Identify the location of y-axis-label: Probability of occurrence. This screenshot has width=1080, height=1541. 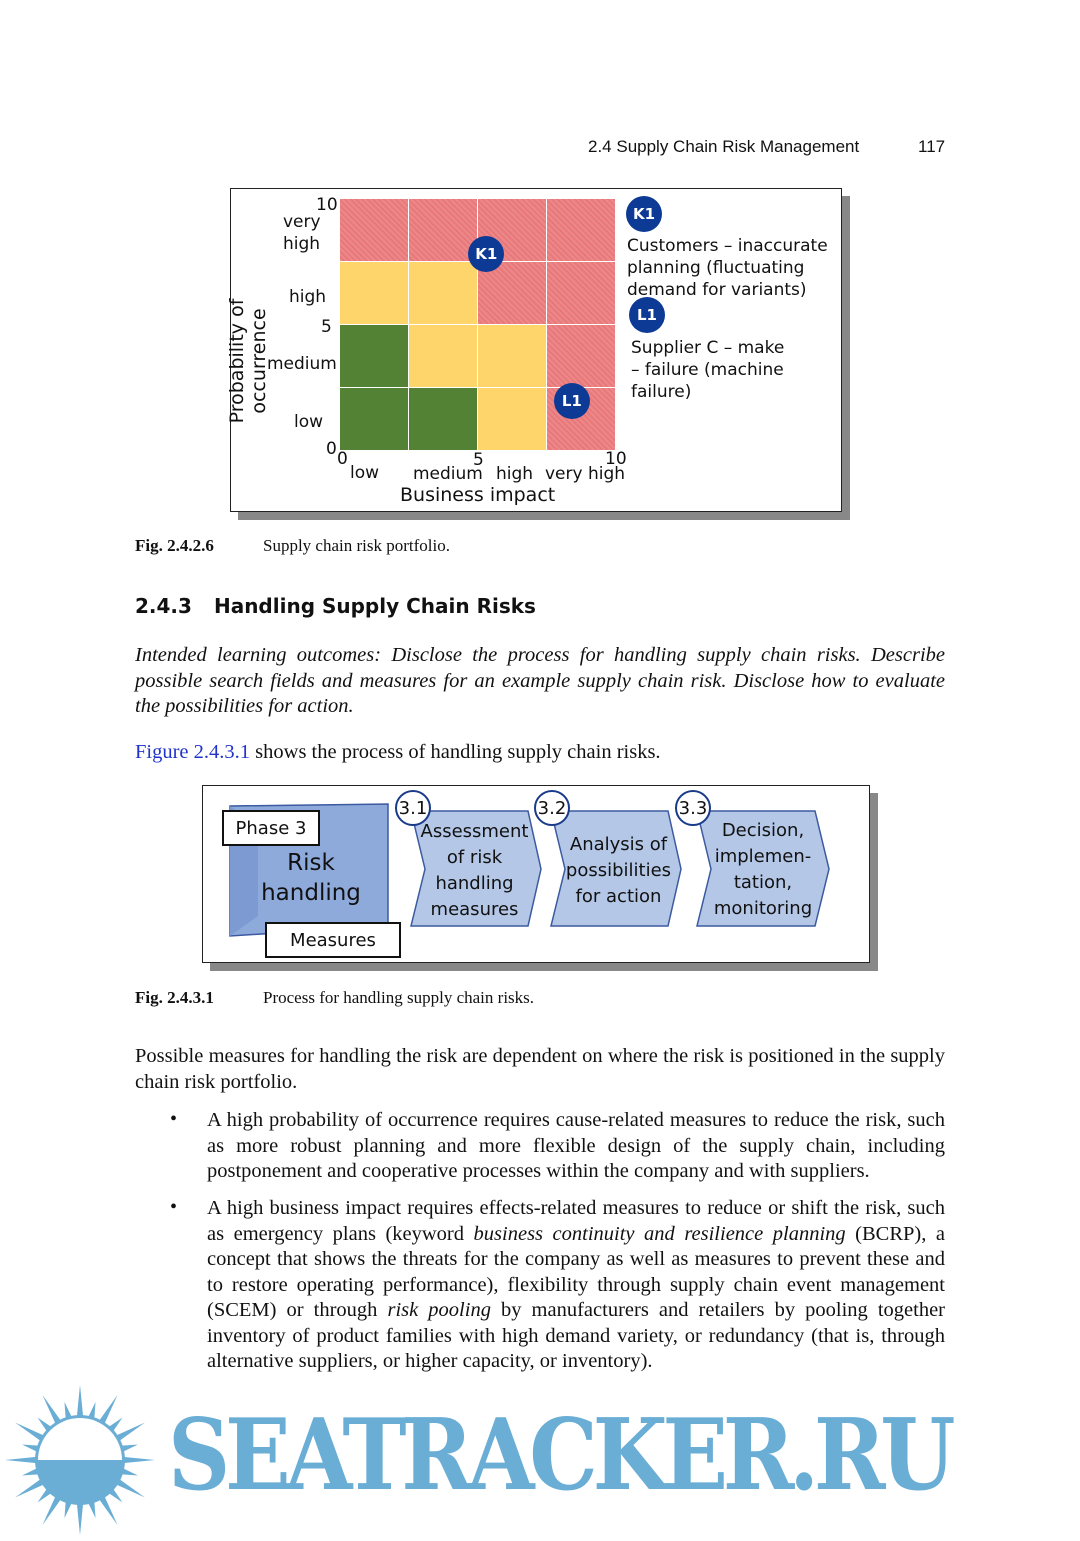
(248, 361).